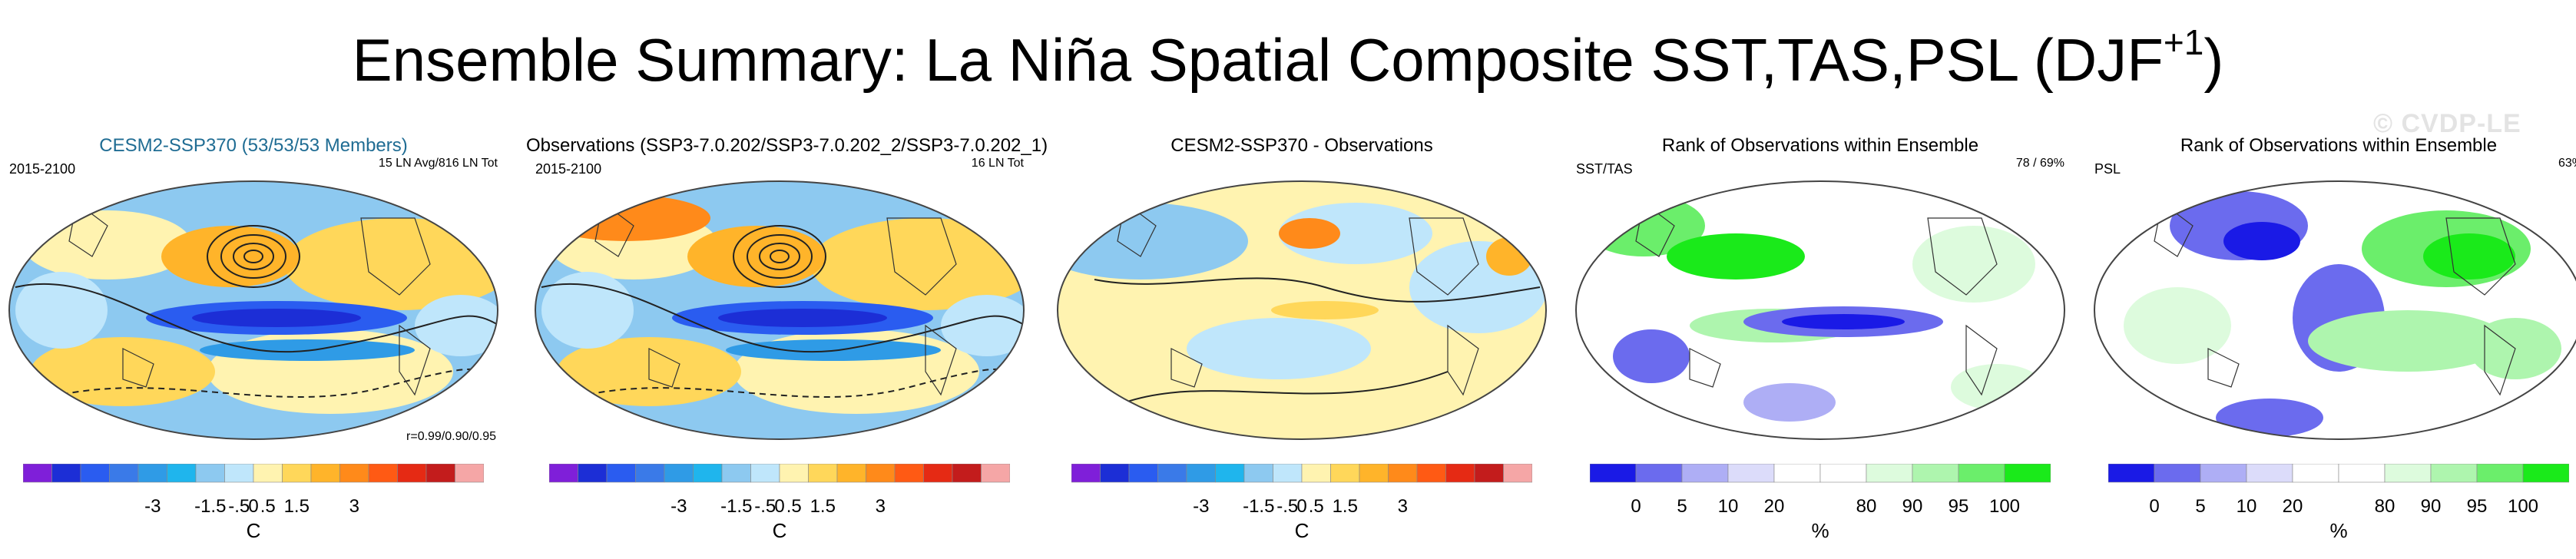 This screenshot has width=2576, height=559. I want to click on pattern-correlation-label: r=0.99/0.90/0.95, so click(451, 437).